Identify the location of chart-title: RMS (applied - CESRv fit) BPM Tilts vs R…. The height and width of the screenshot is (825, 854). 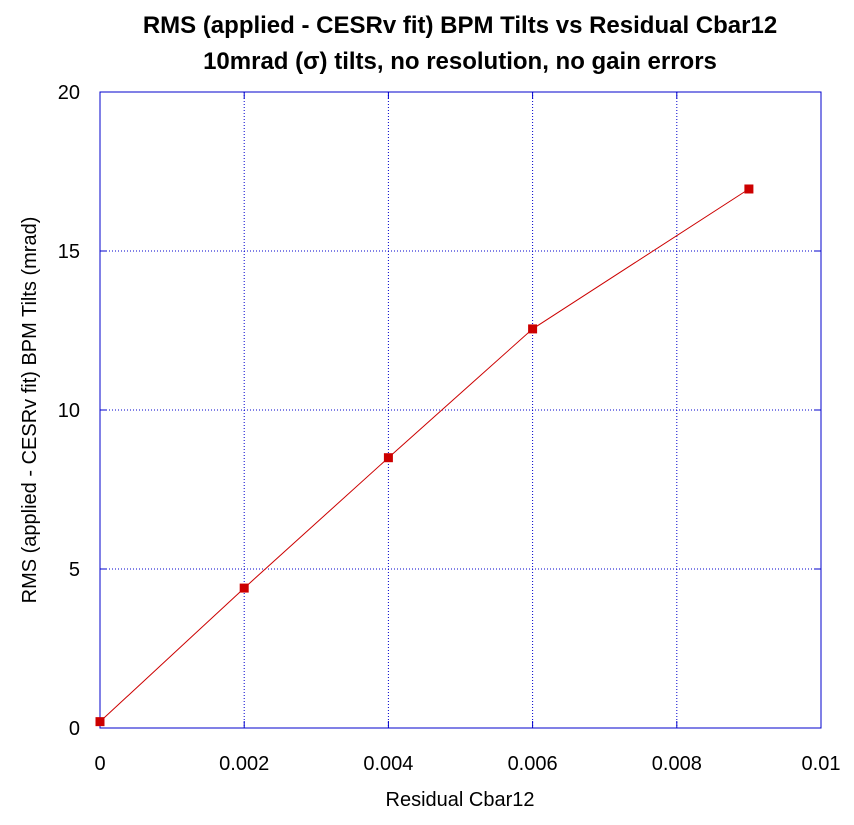
(460, 25).